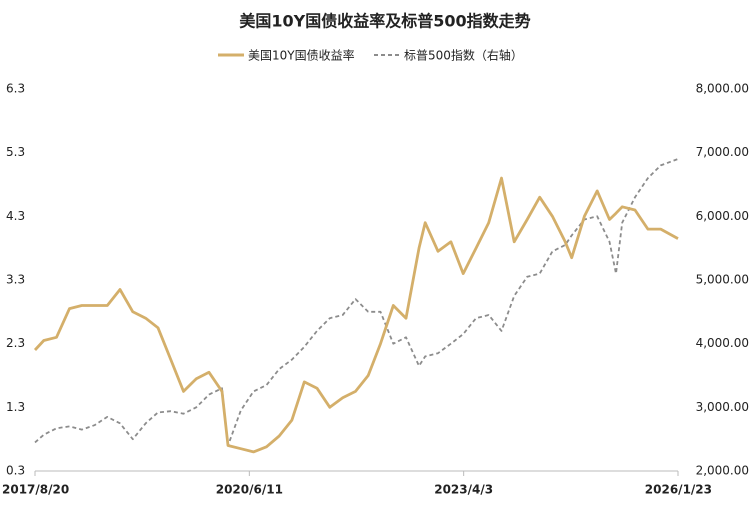  Describe the element at coordinates (15, 280) in the screenshot. I see `y-tick-label: 3.3` at that location.